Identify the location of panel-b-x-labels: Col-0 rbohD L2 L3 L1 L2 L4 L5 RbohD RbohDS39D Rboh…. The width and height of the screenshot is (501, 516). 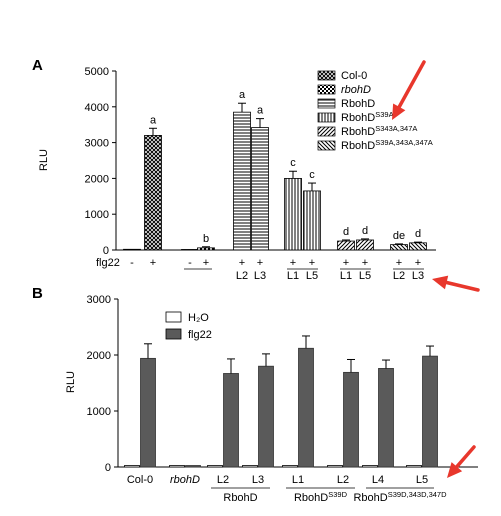
(287, 489).